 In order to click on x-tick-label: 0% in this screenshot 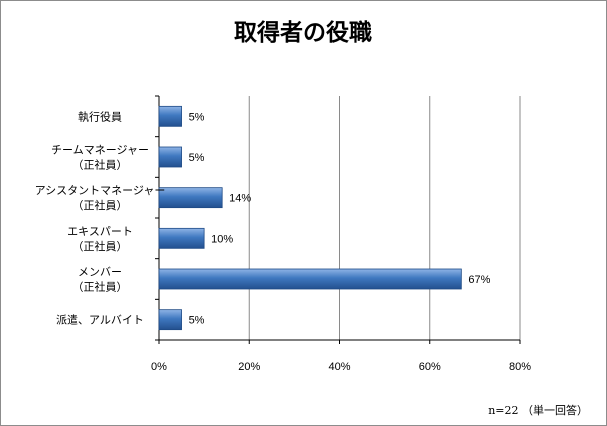, I will do `click(159, 367)`.